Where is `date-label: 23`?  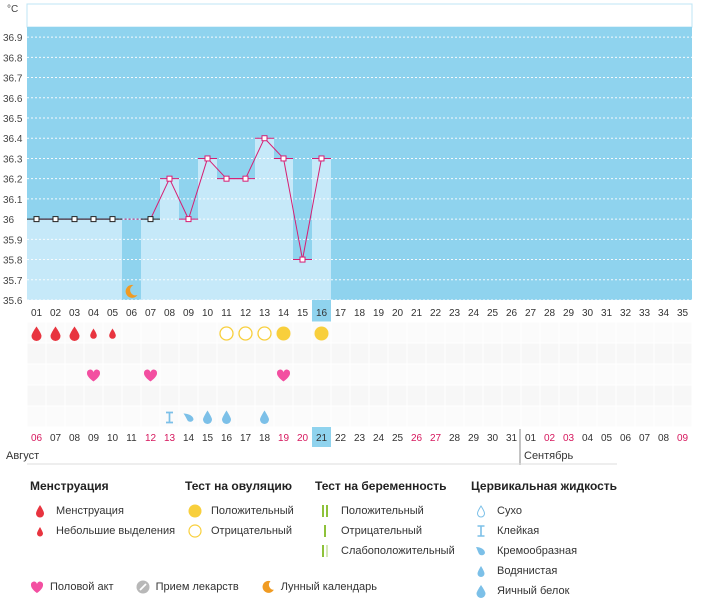
date-label: 23 is located at coordinates (360, 438).